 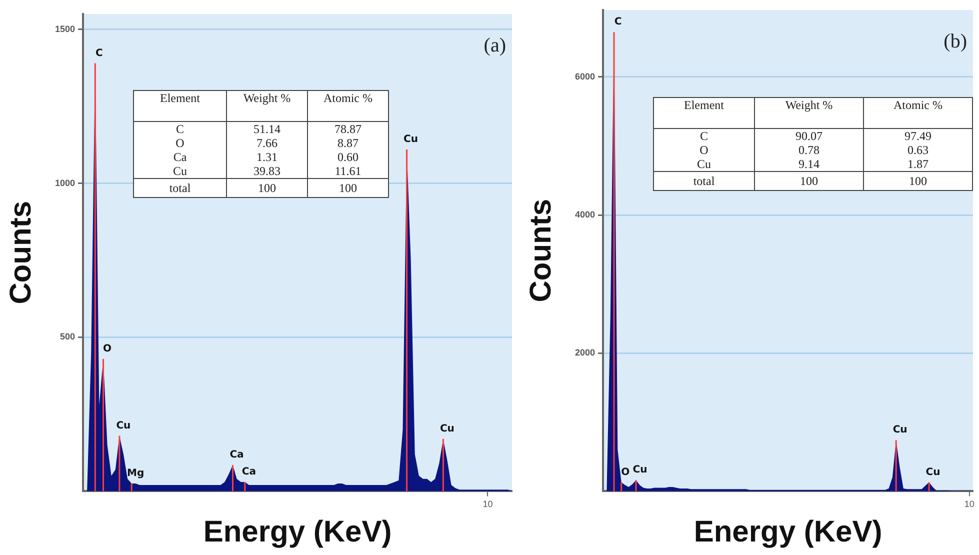 What do you see at coordinates (267, 129) in the screenshot?
I see `annotation: 51.14` at bounding box center [267, 129].